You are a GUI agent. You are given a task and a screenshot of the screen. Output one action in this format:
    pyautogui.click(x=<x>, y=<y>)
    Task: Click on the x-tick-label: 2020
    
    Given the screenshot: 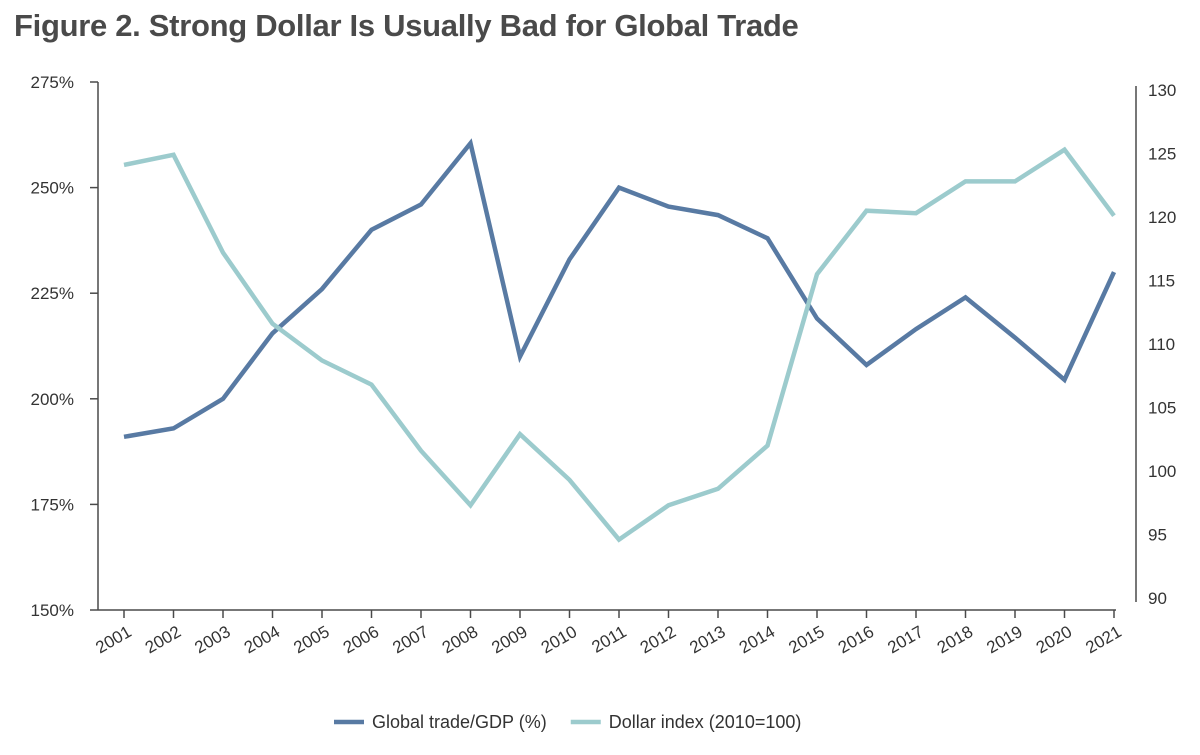 What is the action you would take?
    pyautogui.click(x=1054, y=639)
    